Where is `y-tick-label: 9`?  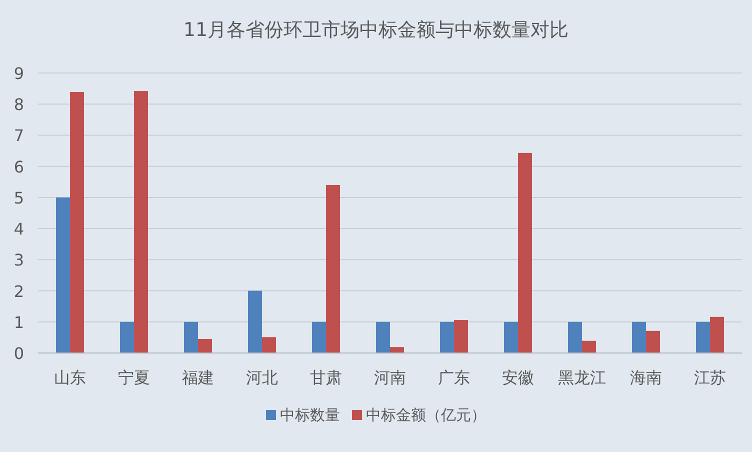
y-tick-label: 9 is located at coordinates (19, 73).